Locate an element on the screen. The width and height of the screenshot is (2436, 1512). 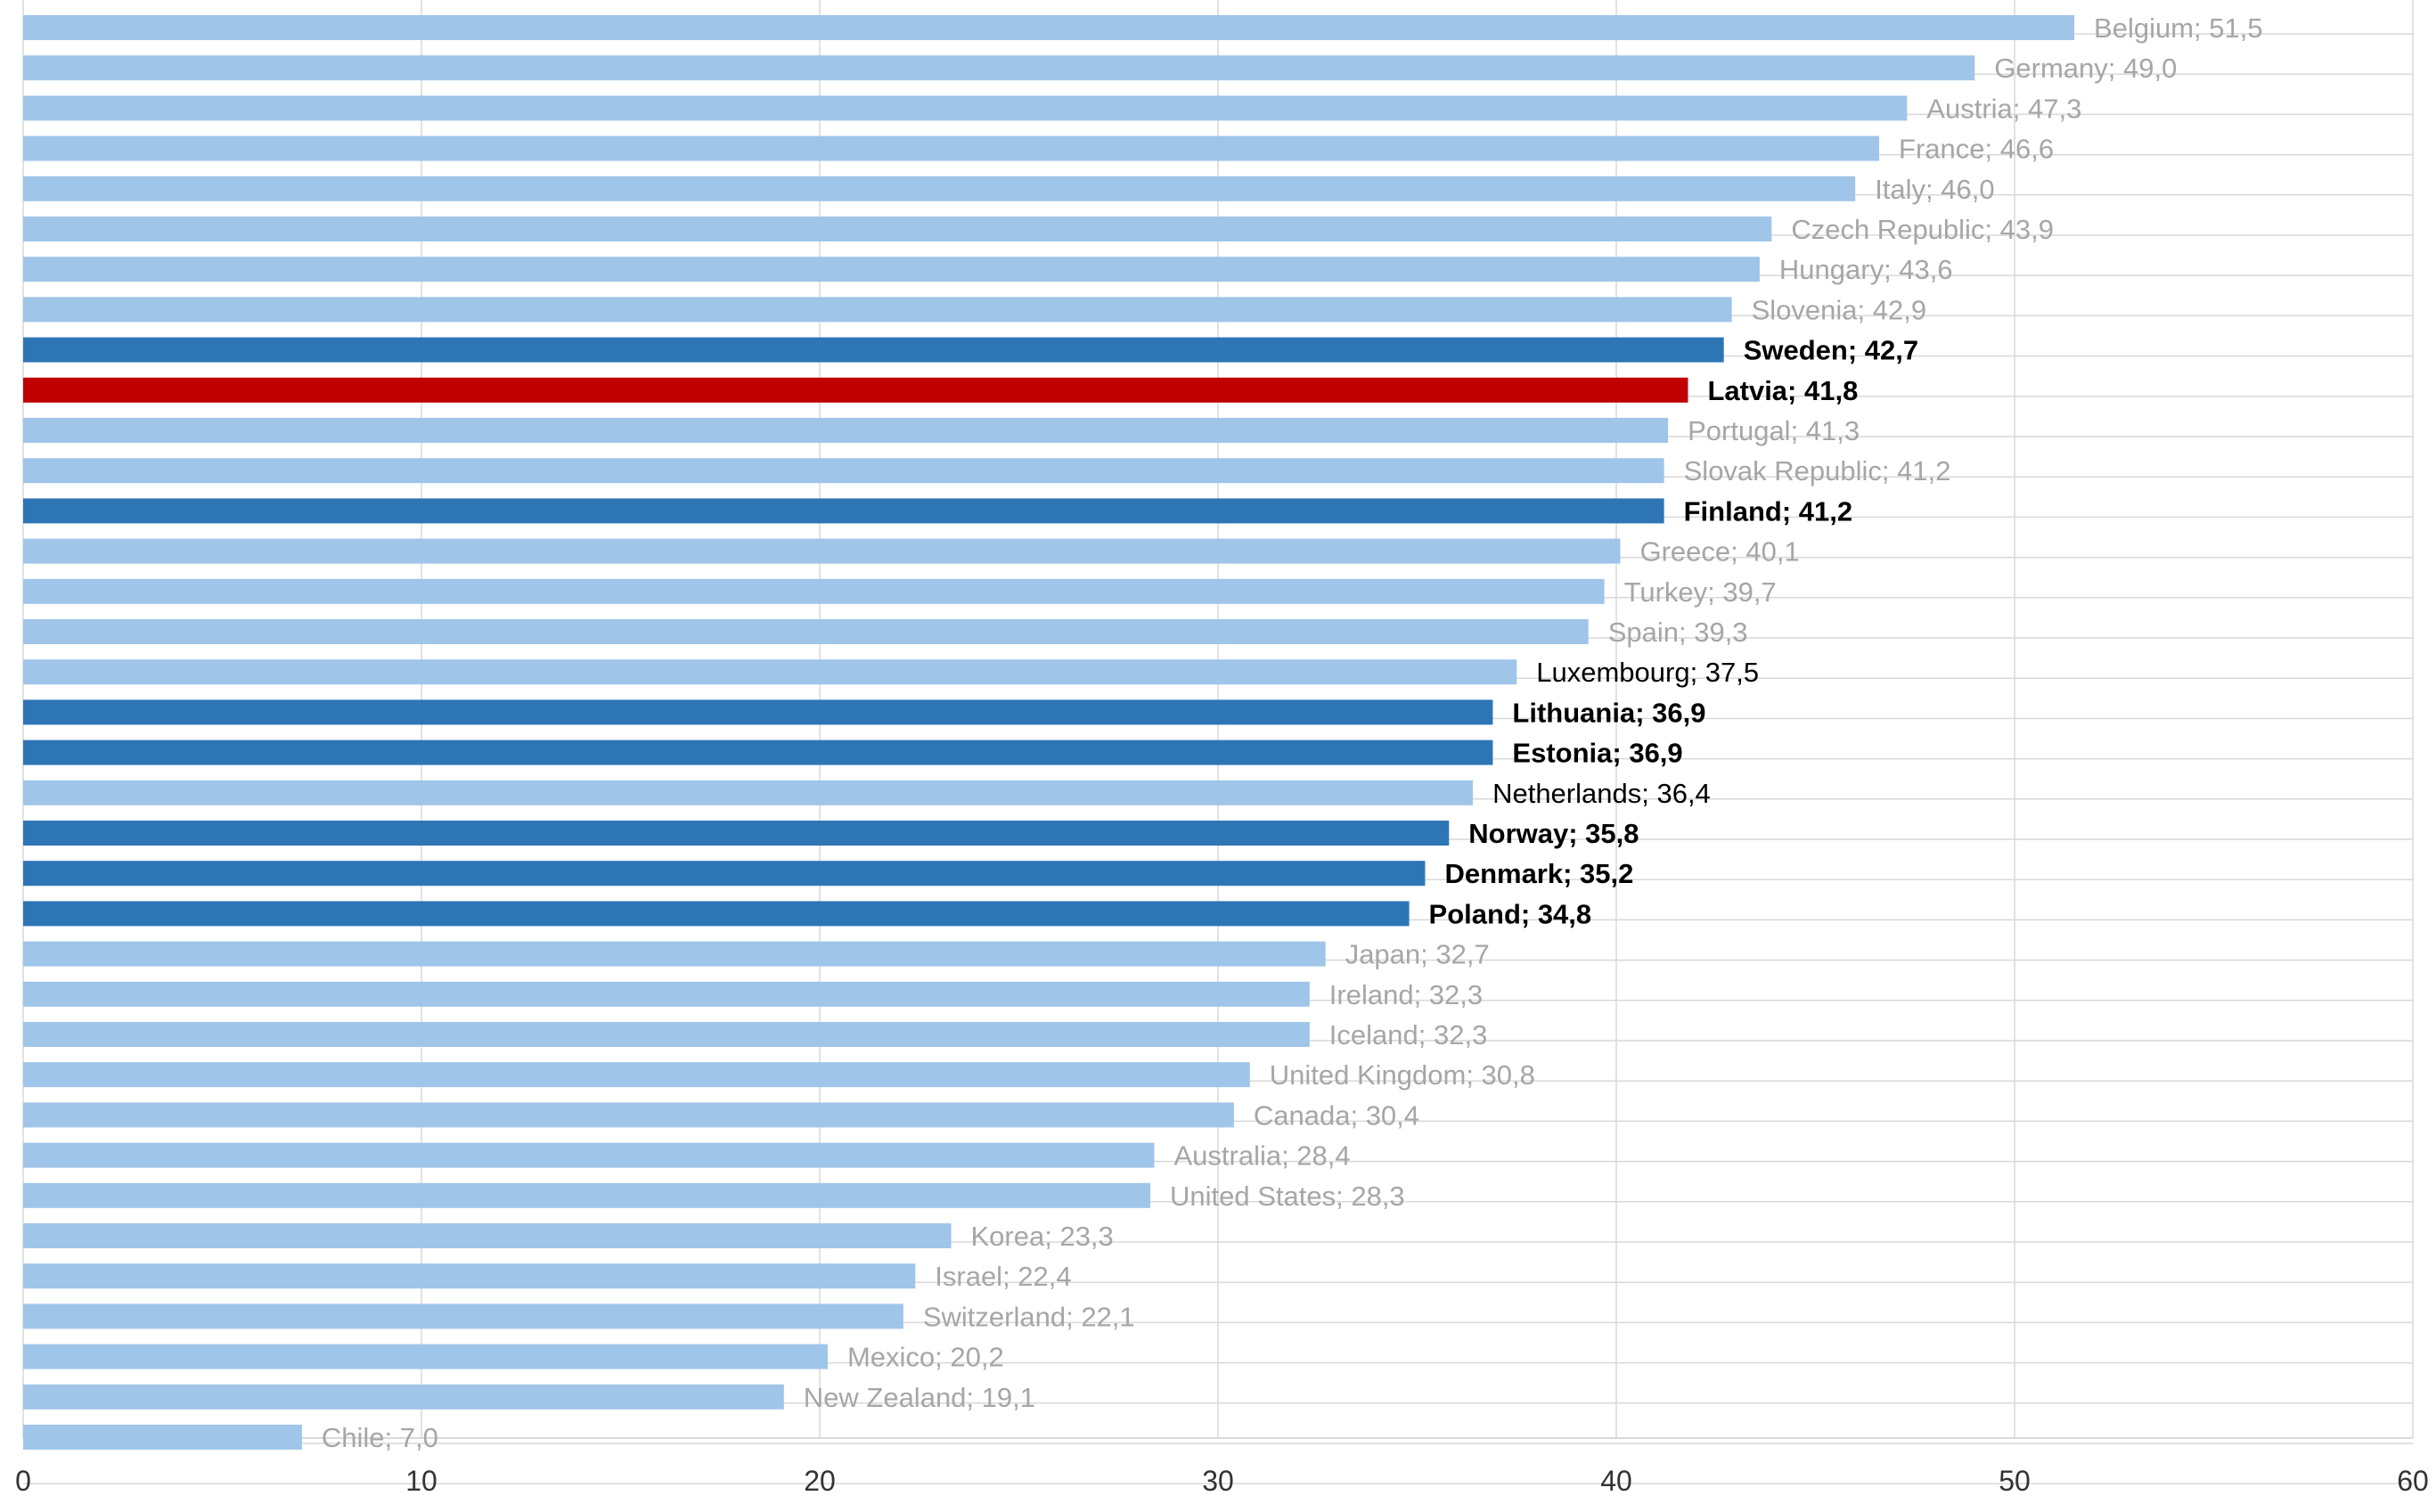
bar-new-zealand is located at coordinates (403, 1397).